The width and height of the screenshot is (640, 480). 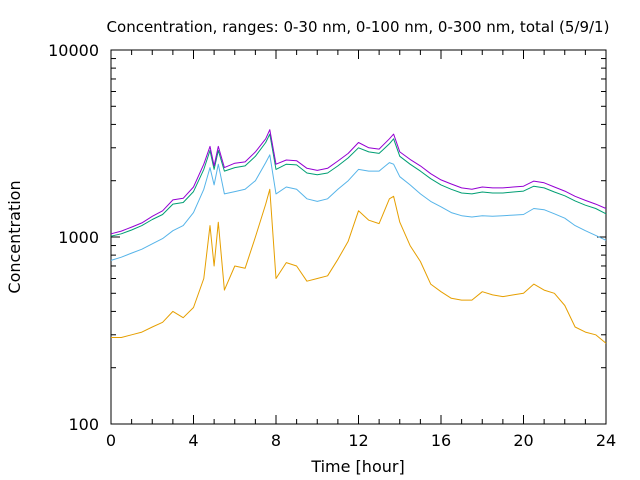 What do you see at coordinates (111, 440) in the screenshot?
I see `x-tick-label: 0` at bounding box center [111, 440].